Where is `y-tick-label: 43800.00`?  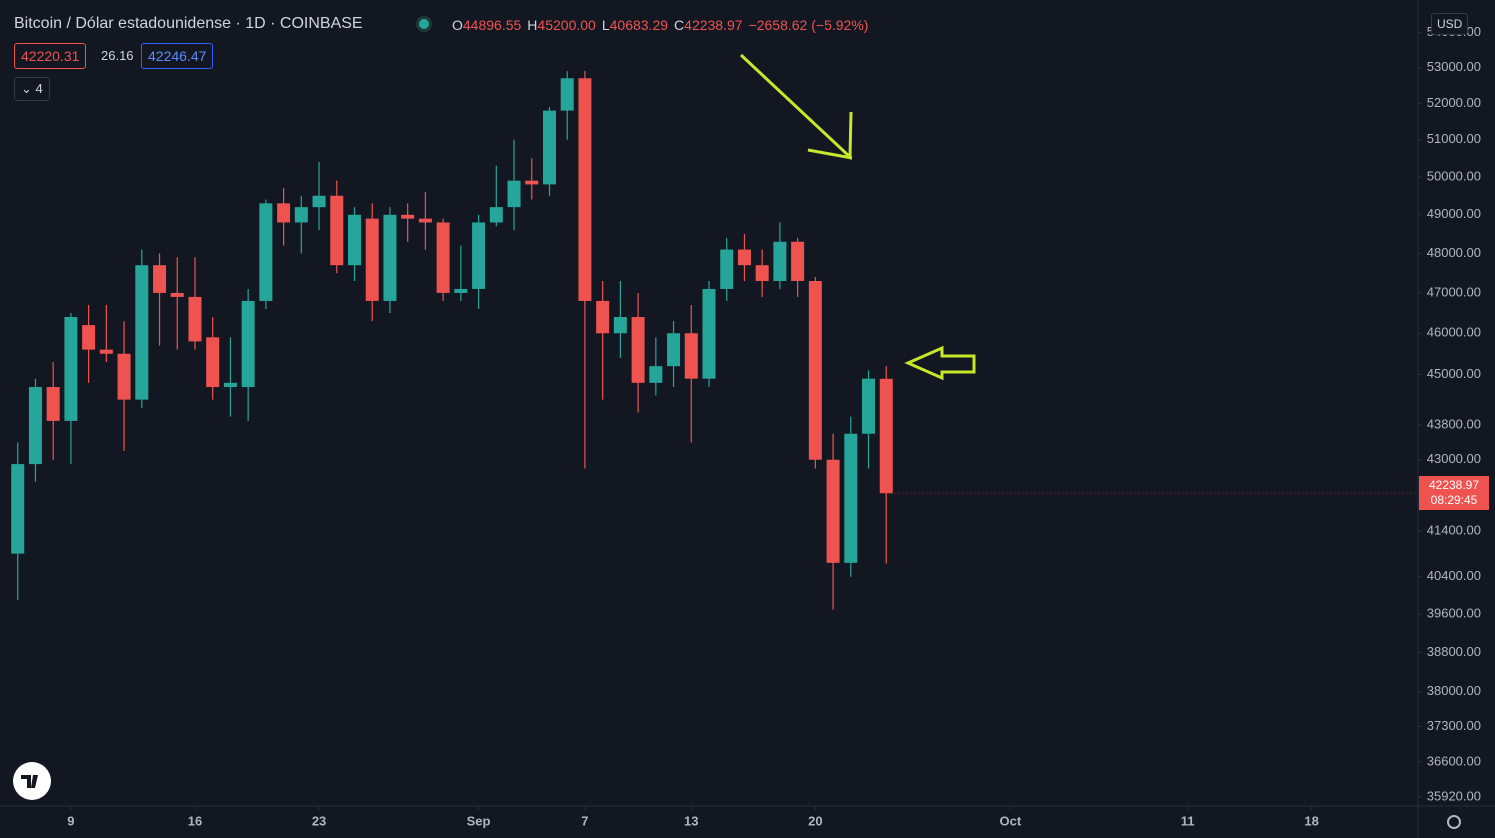
y-tick-label: 43800.00 is located at coordinates (1454, 424).